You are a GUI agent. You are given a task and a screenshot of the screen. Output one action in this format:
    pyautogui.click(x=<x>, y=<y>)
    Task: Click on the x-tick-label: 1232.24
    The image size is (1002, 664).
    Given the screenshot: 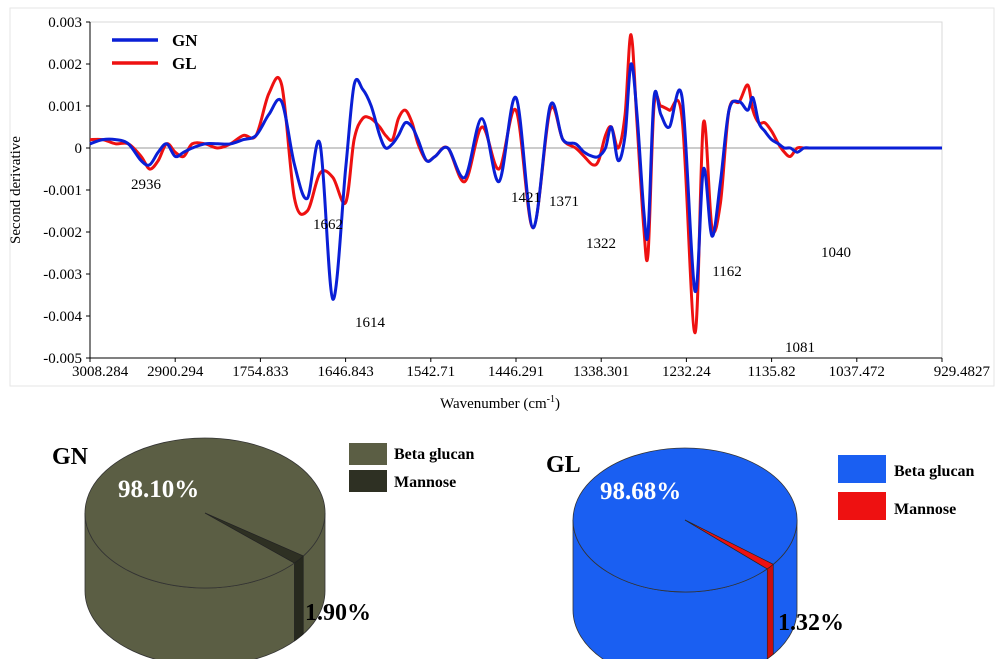 What is the action you would take?
    pyautogui.click(x=686, y=372)
    